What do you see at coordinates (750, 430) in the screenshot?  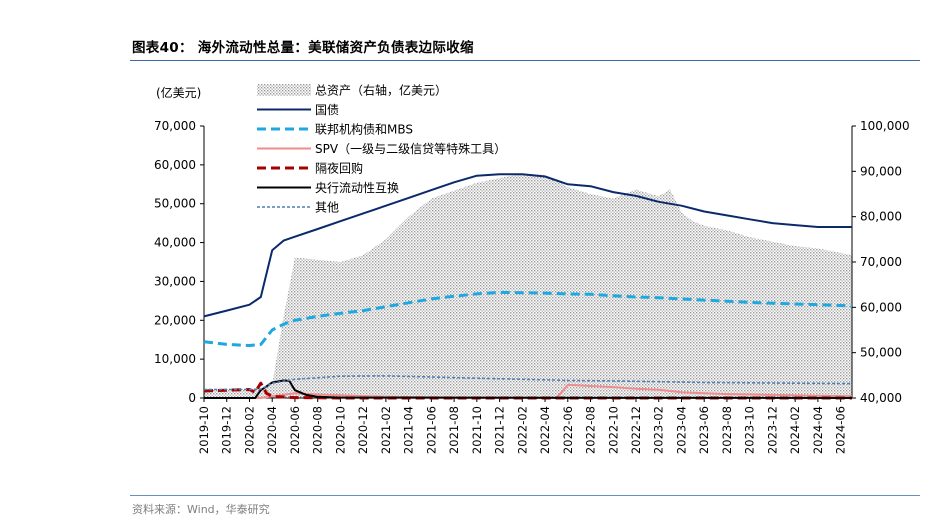 I see `x-tick-label: 2023-10` at bounding box center [750, 430].